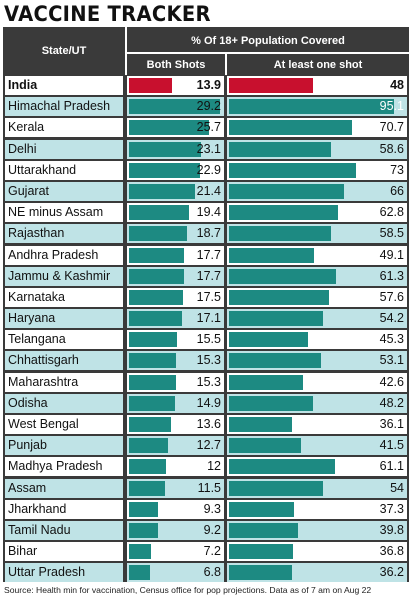 This screenshot has width=412, height=599. I want to click on state-name: Assam, so click(64, 488).